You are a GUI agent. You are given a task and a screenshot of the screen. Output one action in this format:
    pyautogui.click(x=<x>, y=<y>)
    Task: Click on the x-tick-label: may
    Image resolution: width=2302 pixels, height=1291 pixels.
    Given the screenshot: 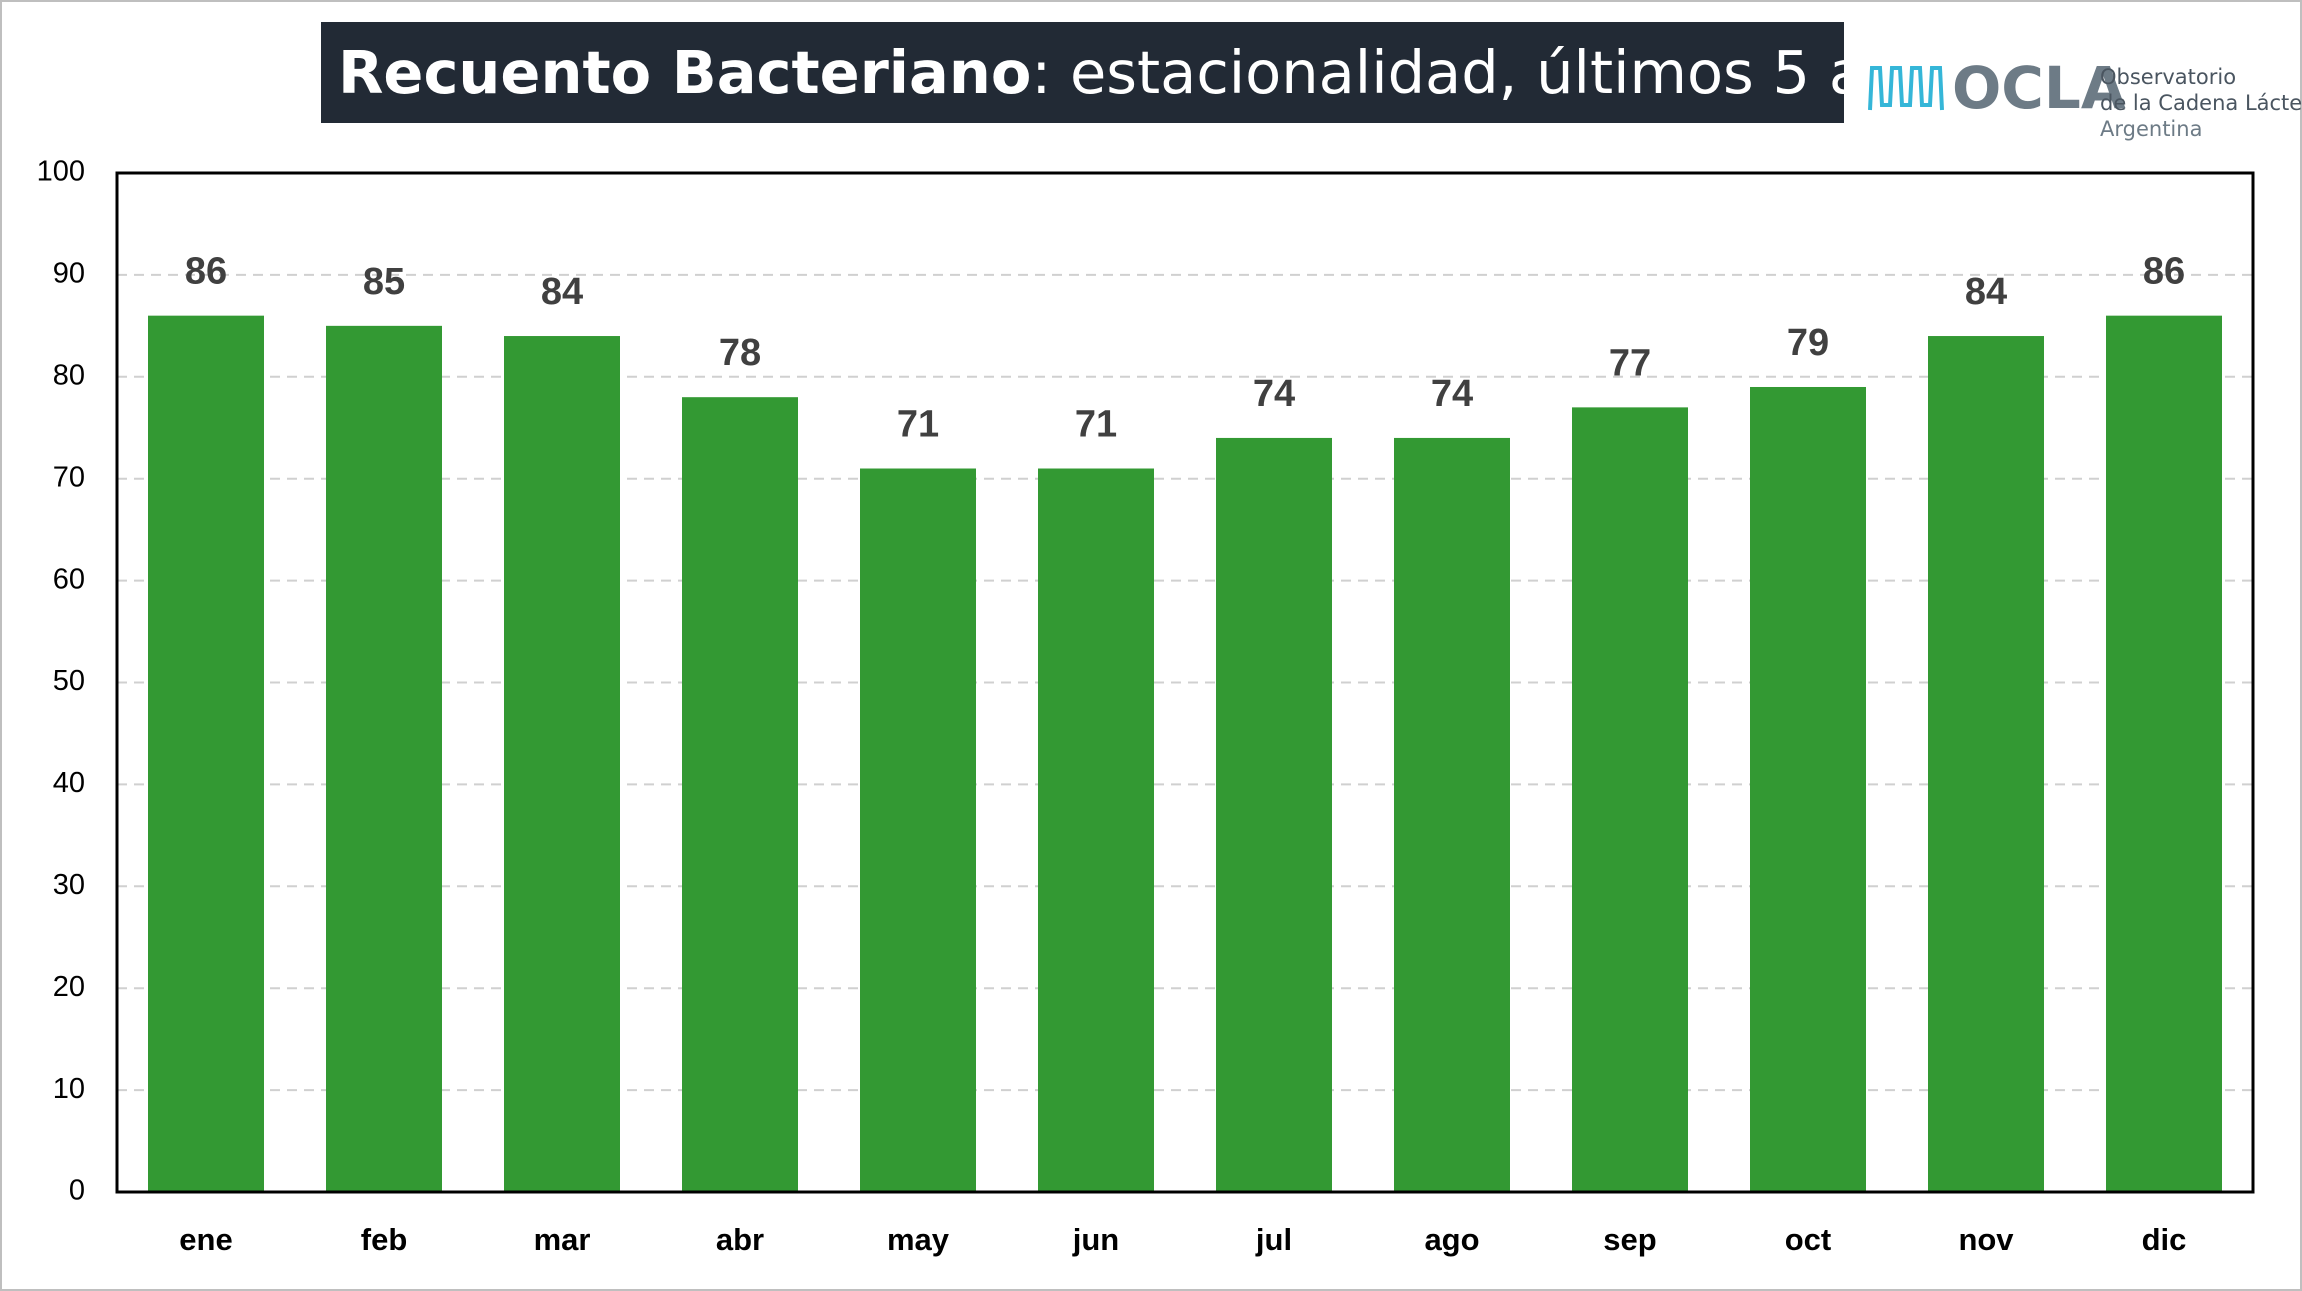 What is the action you would take?
    pyautogui.click(x=918, y=1239)
    